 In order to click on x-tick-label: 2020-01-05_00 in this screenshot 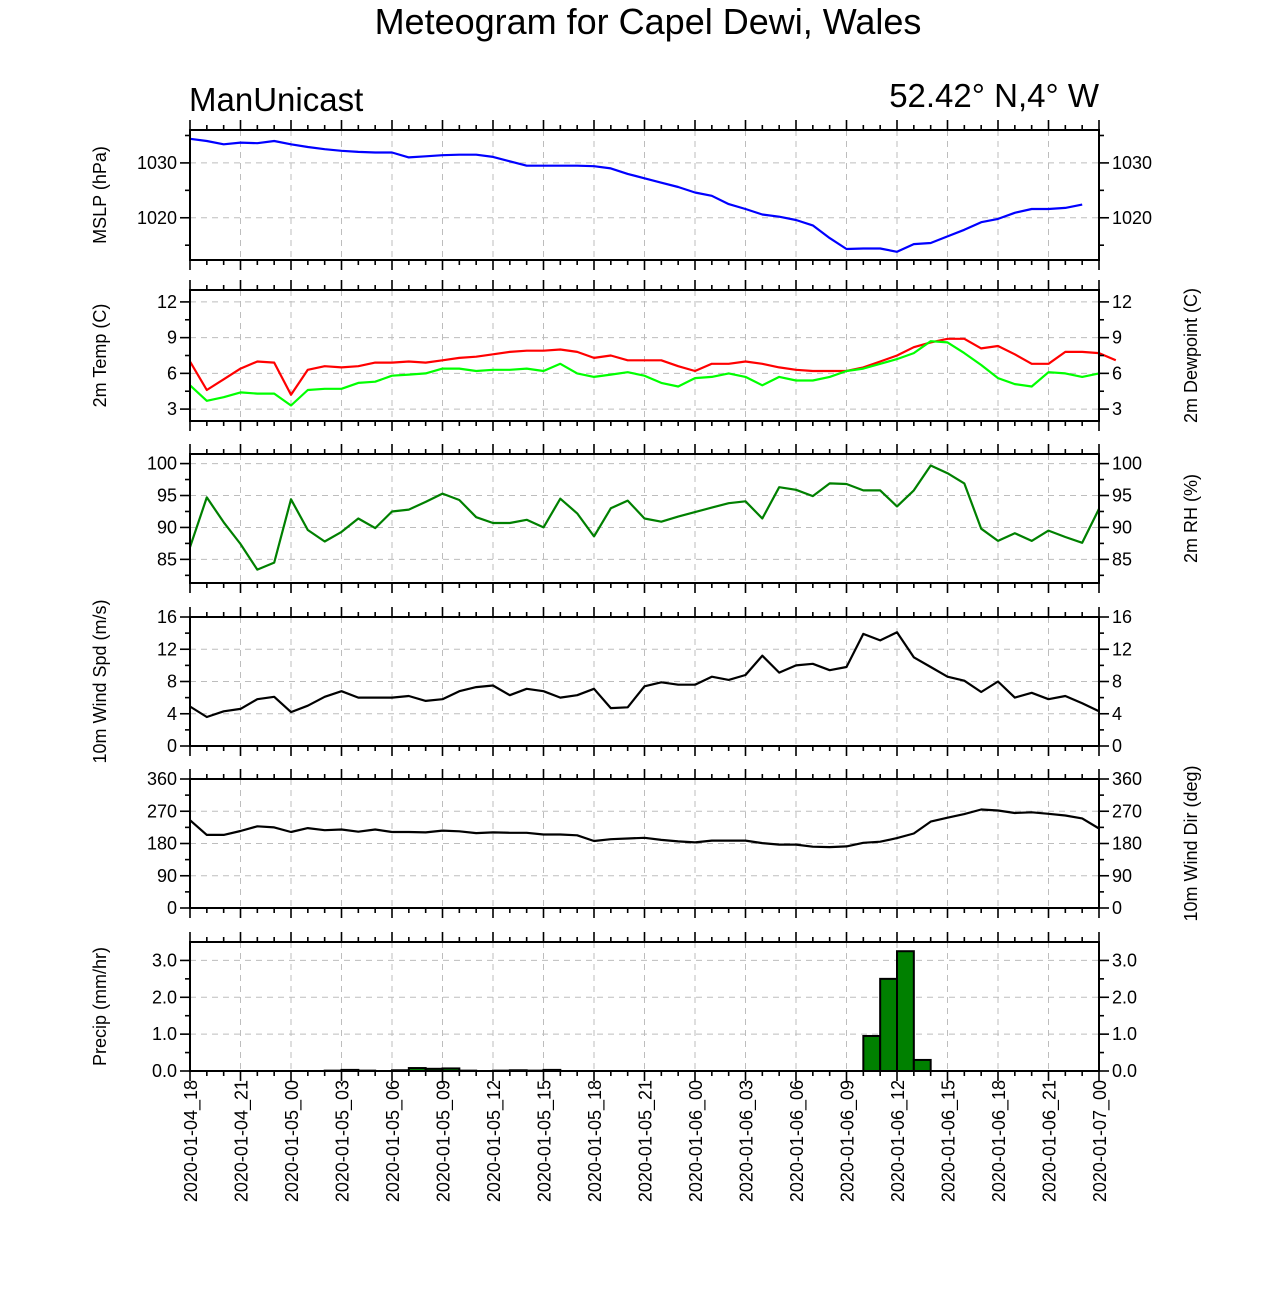, I will do `click(292, 1141)`.